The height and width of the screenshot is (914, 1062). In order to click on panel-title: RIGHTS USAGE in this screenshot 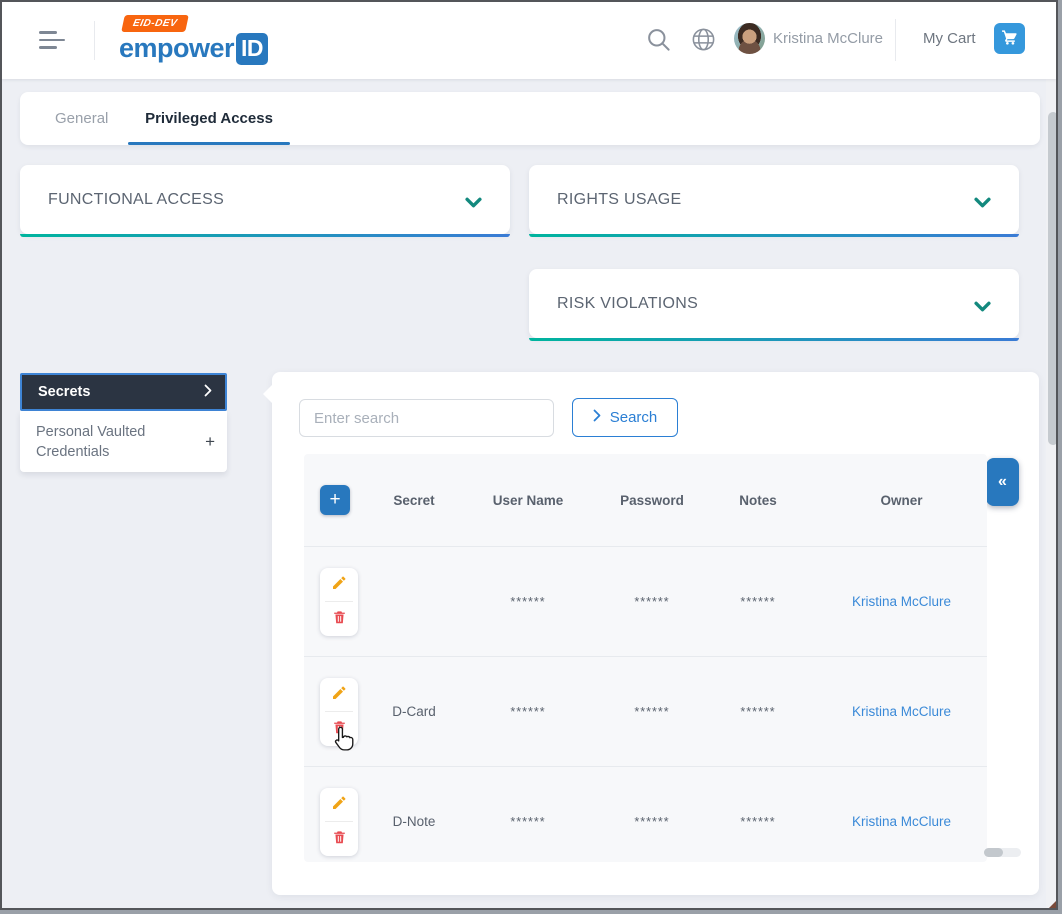, I will do `click(619, 199)`.